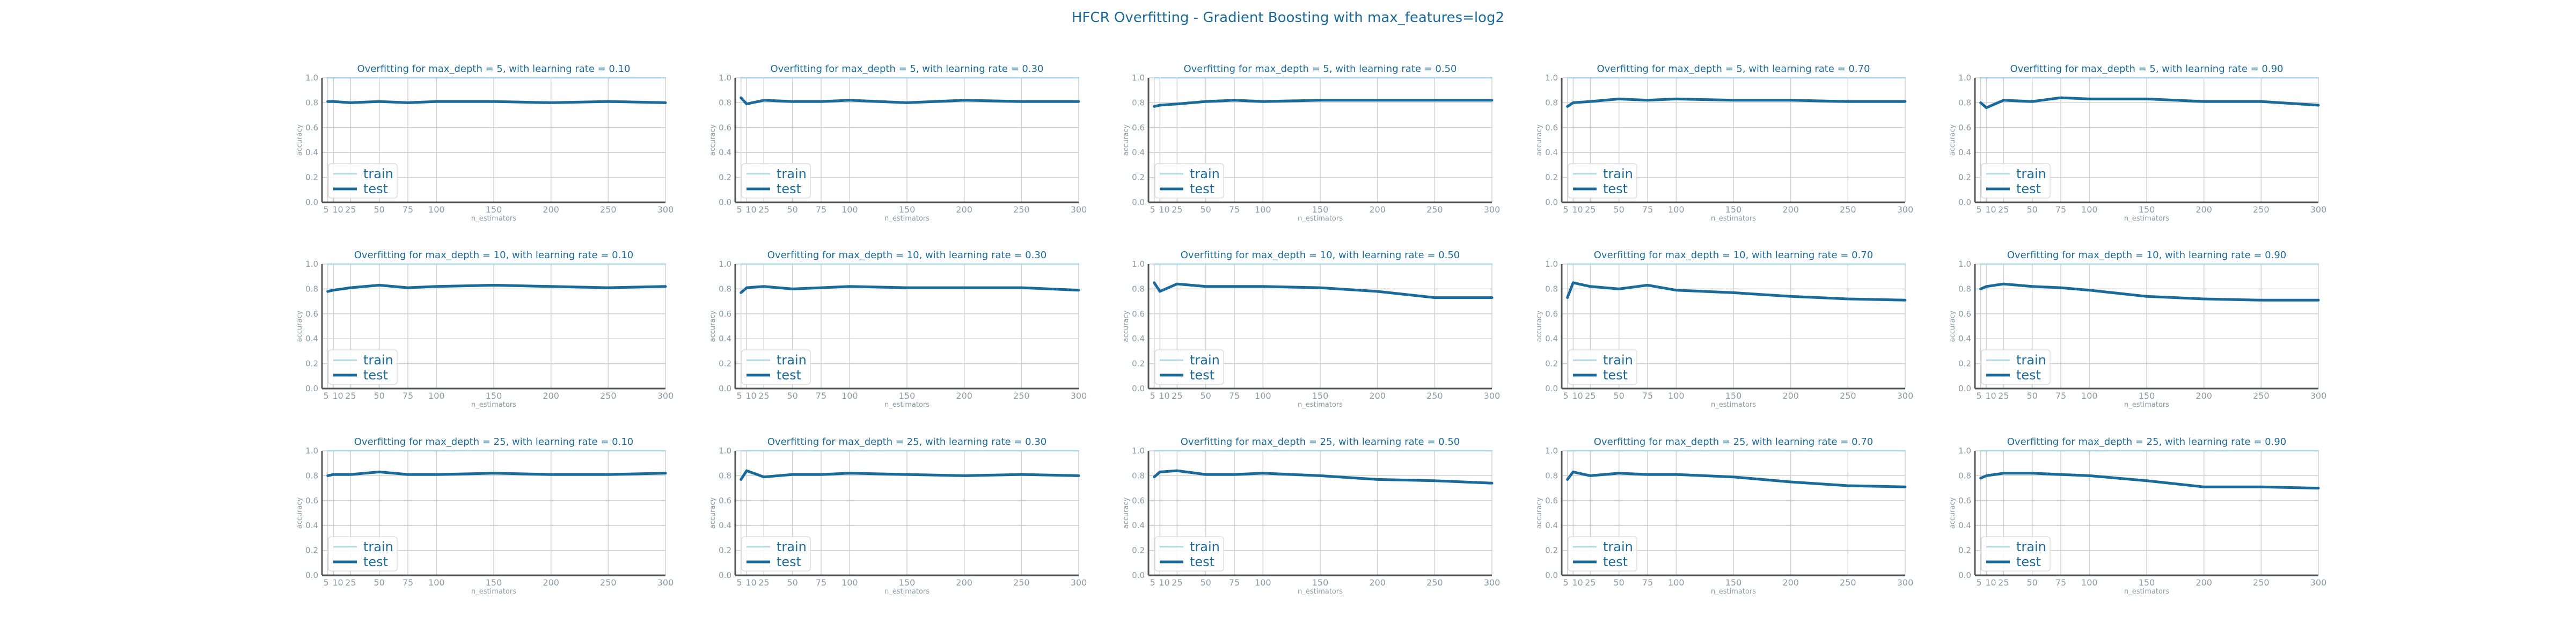  I want to click on x-tick-label: 250, so click(1848, 396).